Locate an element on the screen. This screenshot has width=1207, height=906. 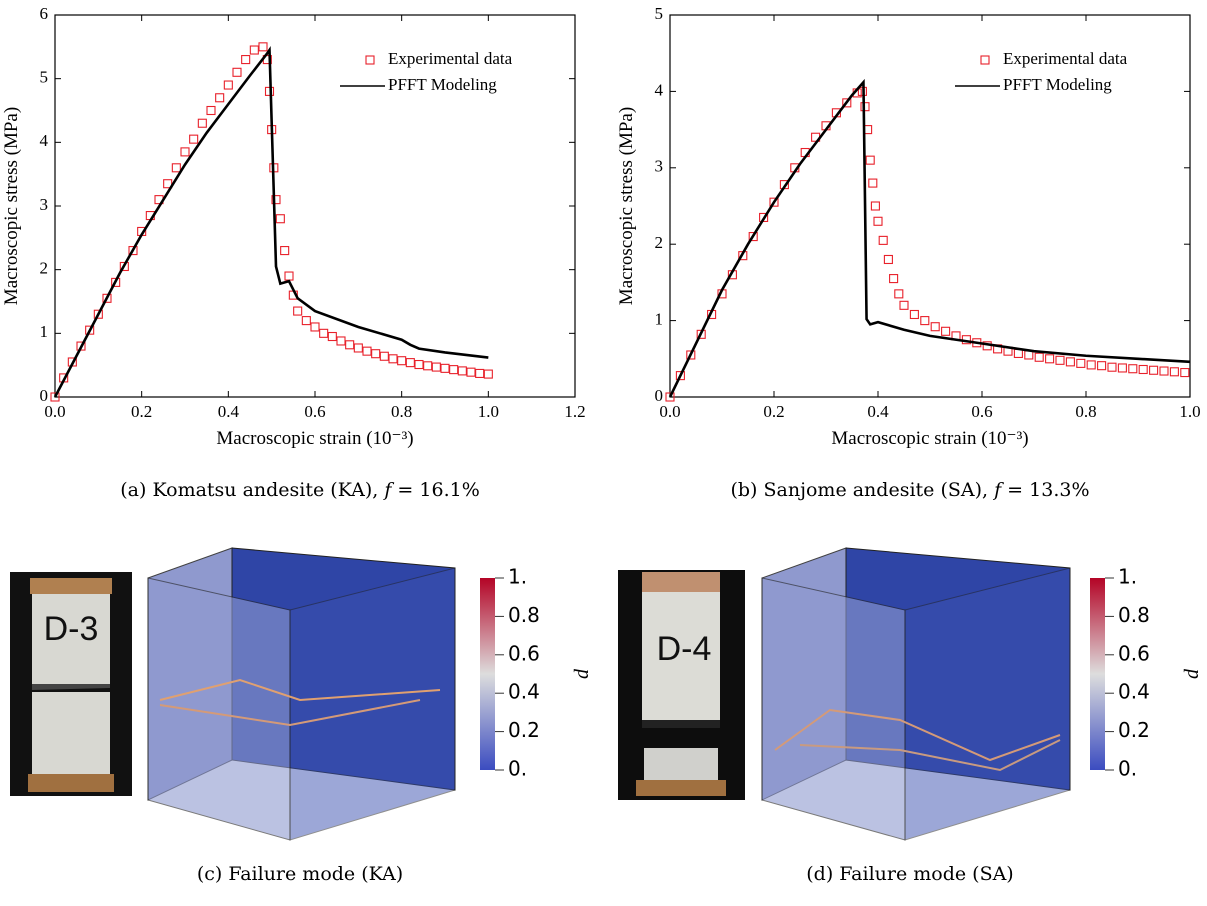
legend-label: PFFT Modeling is located at coordinates (1057, 84).